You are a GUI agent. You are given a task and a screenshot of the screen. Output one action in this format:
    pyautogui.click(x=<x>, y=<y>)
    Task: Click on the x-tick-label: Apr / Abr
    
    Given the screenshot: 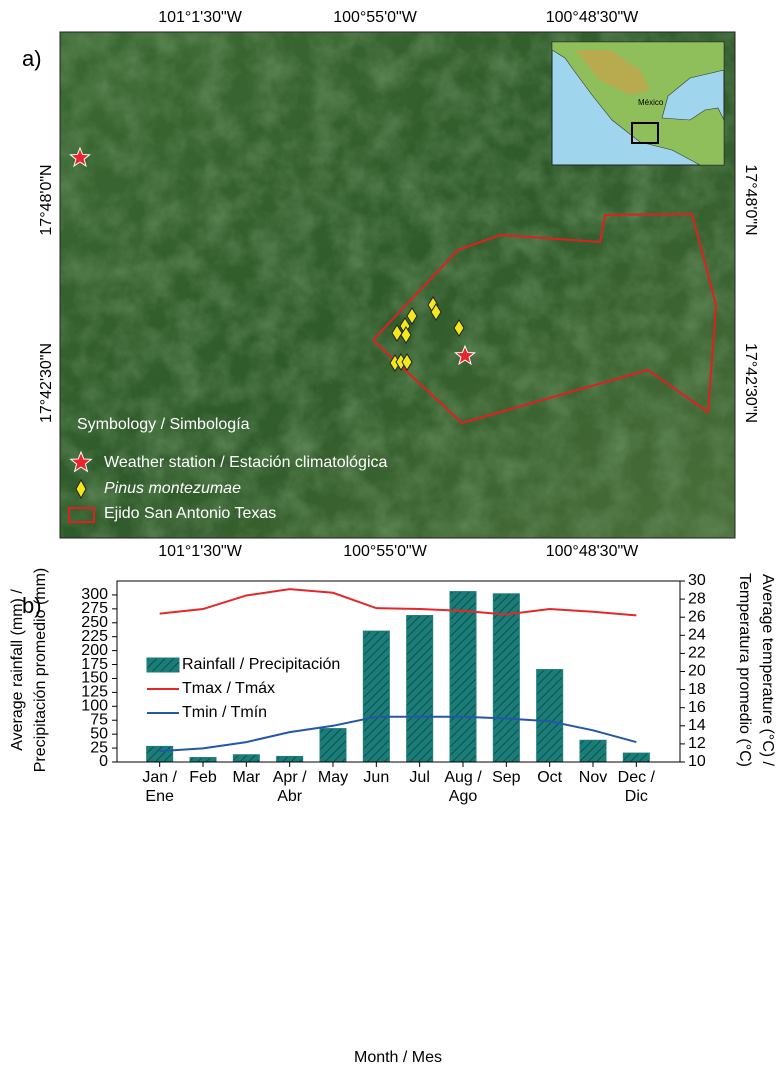 What is the action you would take?
    pyautogui.click(x=289, y=787)
    